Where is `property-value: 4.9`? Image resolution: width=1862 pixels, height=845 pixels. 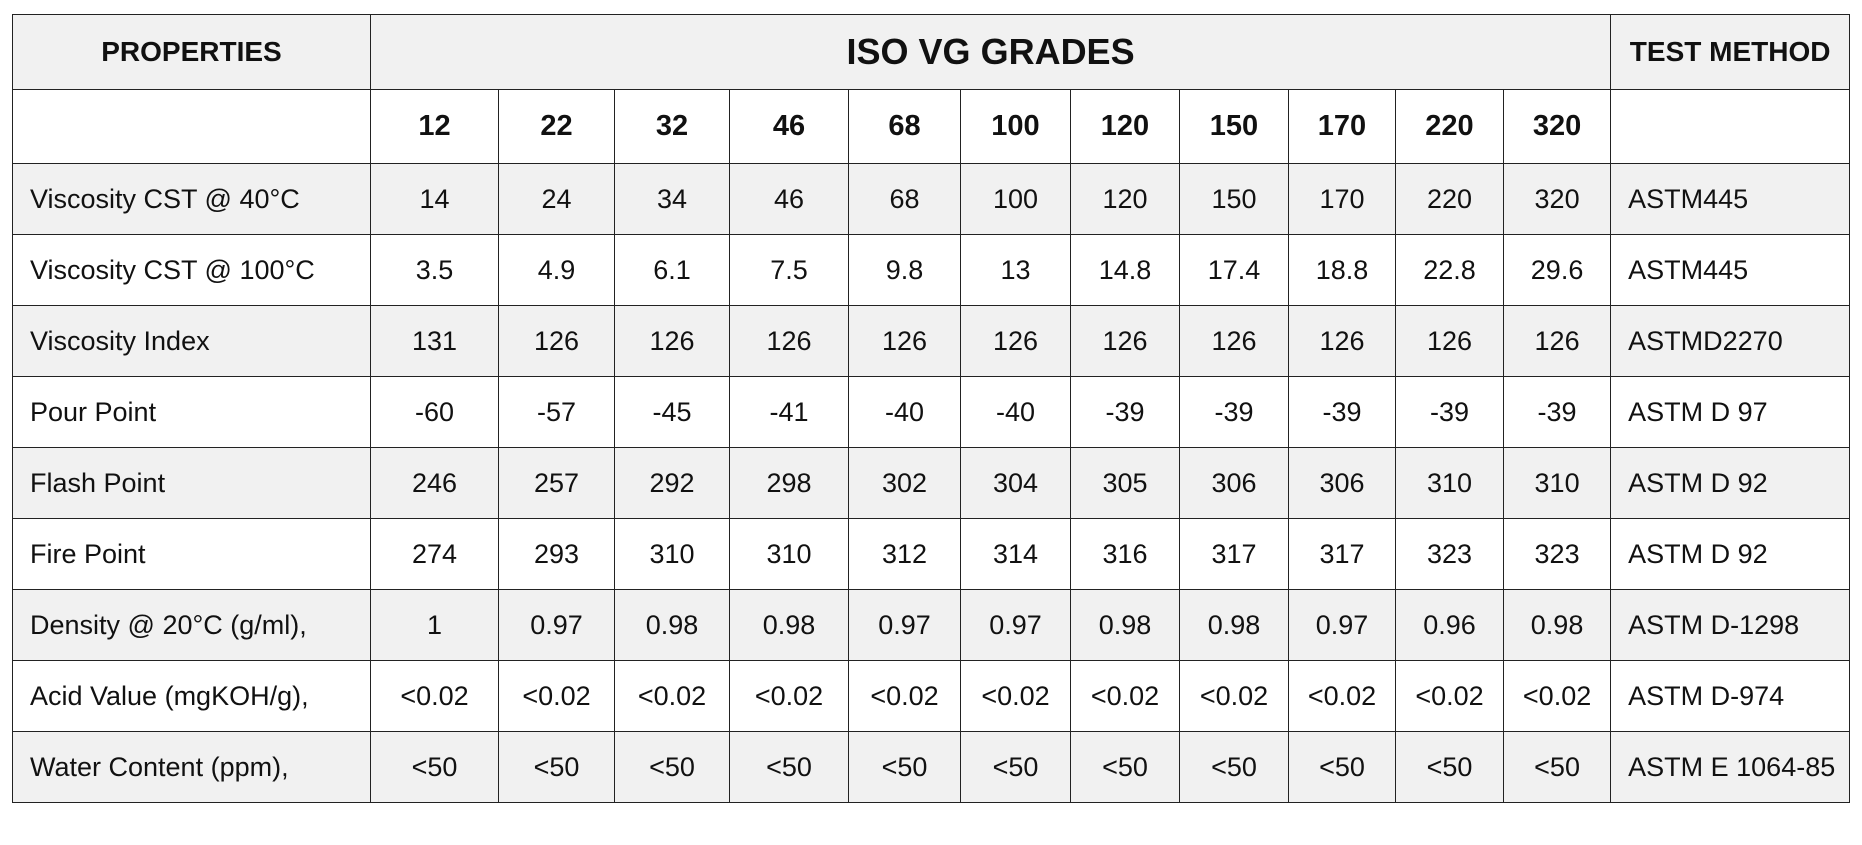
property-value: 4.9 is located at coordinates (556, 270).